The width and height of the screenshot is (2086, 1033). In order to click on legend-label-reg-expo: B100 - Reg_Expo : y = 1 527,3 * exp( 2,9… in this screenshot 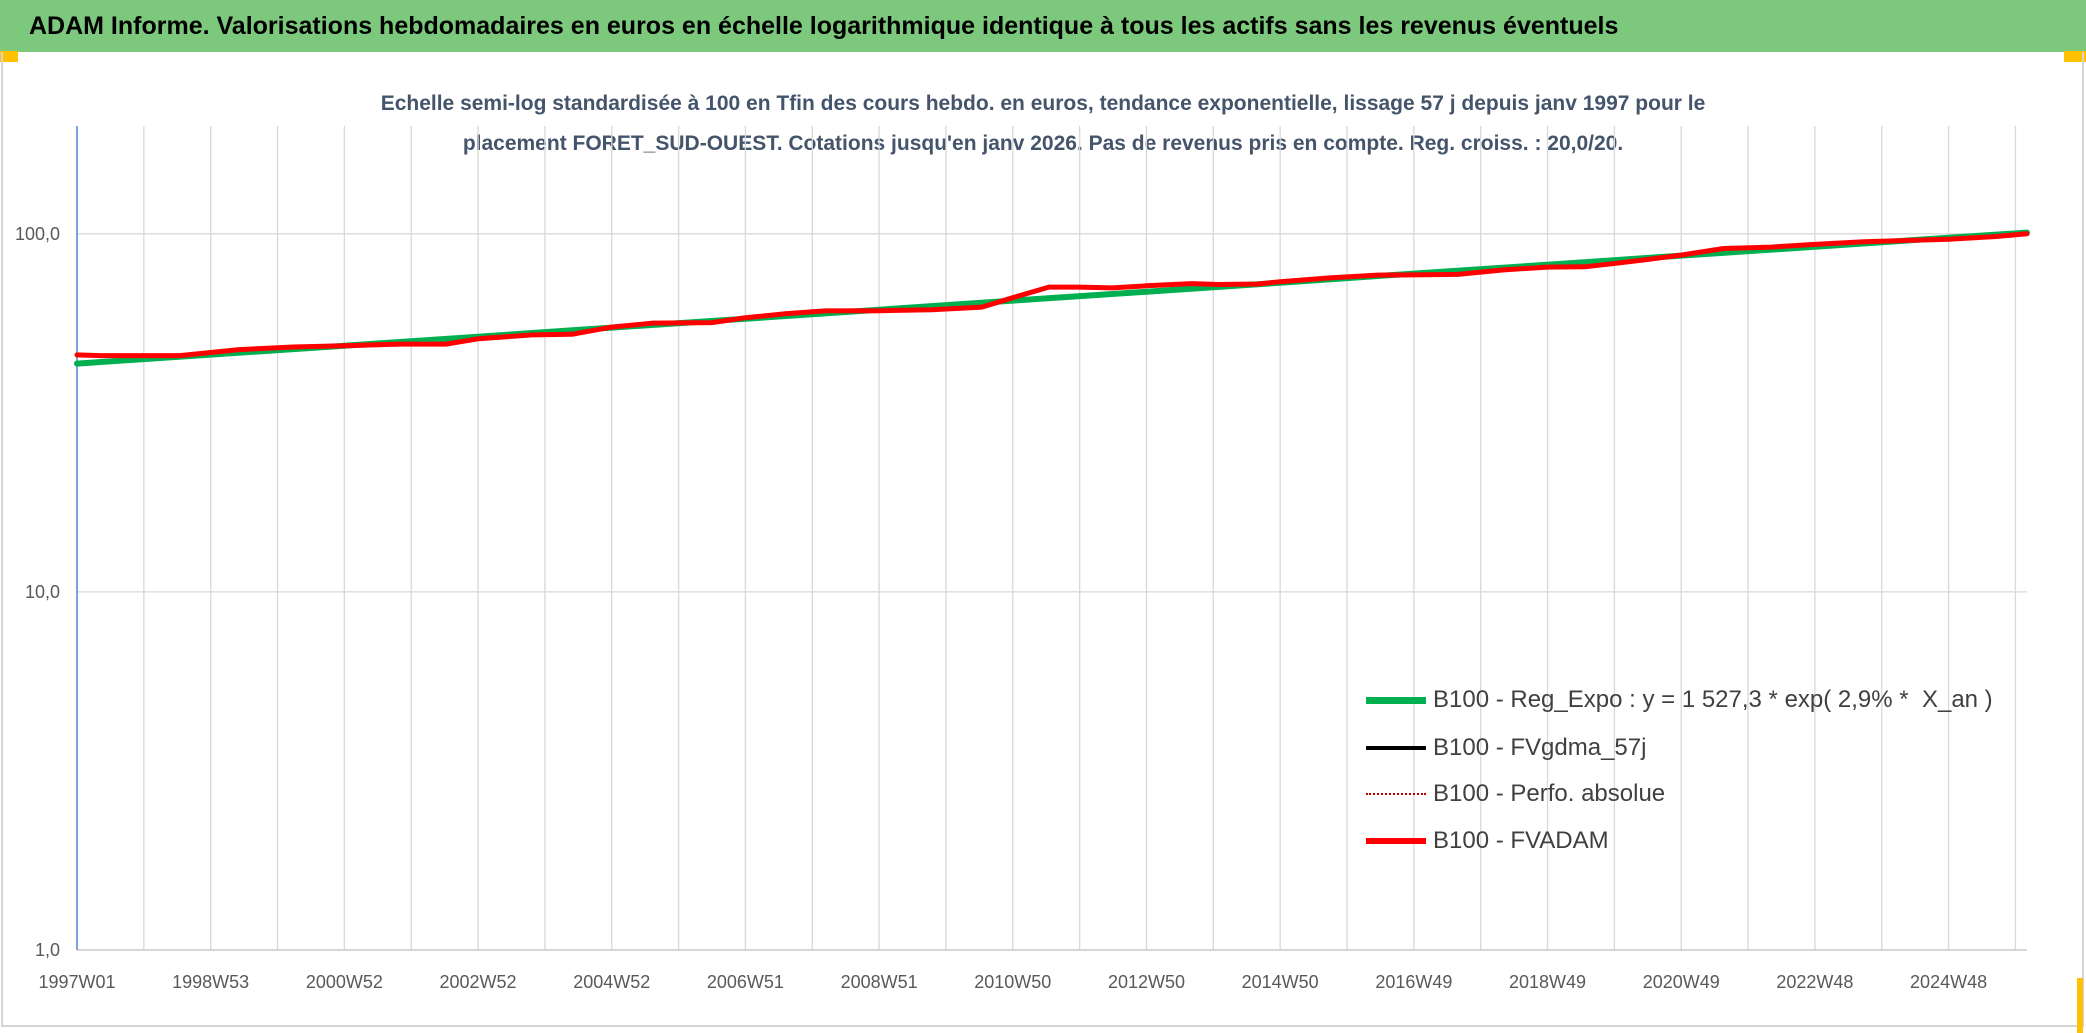, I will do `click(1713, 699)`.